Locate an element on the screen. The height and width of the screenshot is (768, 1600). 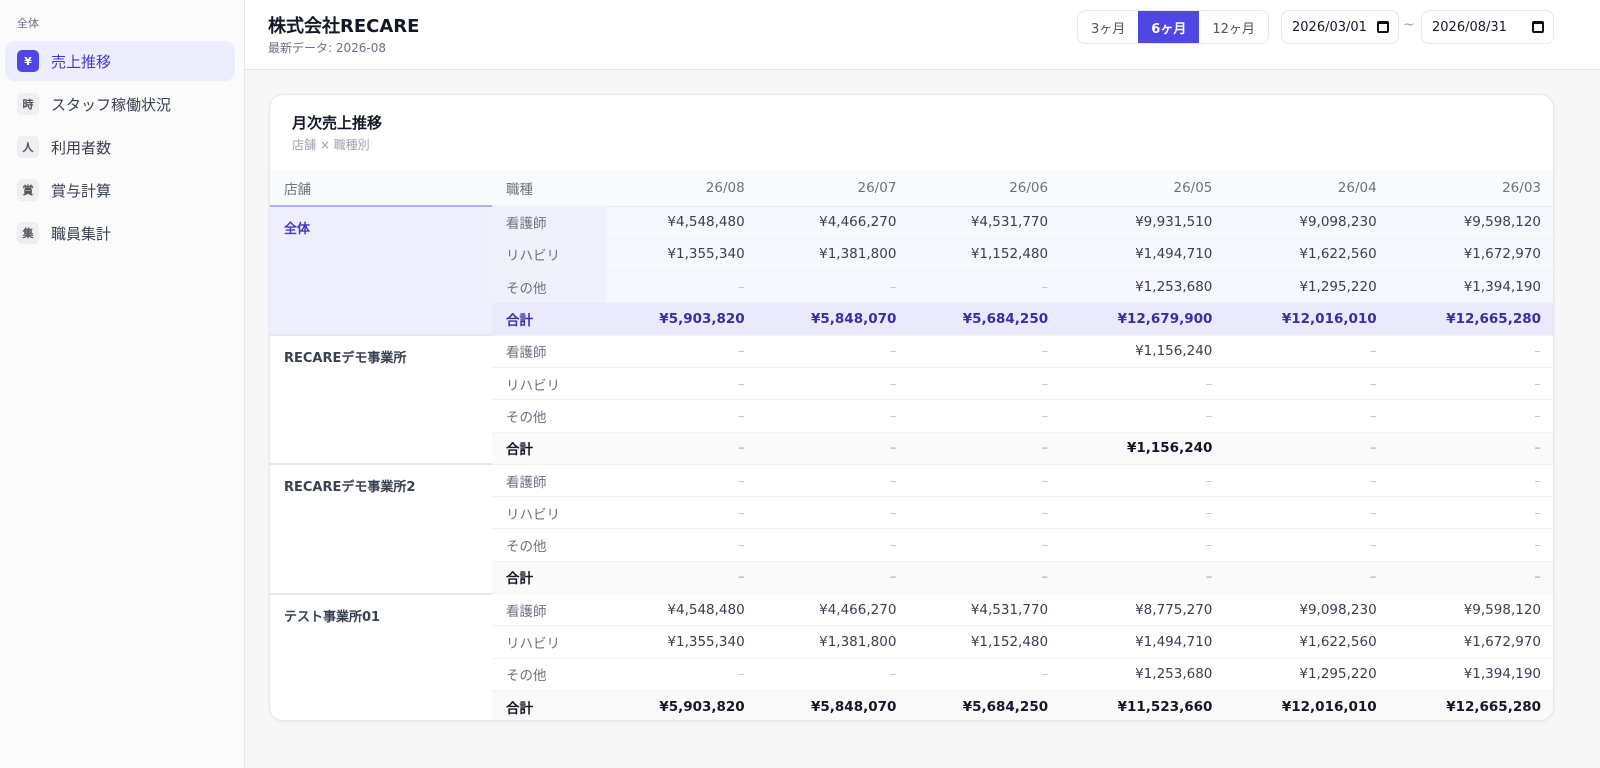
amount-cell: ¥8,775,270 is located at coordinates (1144, 610).